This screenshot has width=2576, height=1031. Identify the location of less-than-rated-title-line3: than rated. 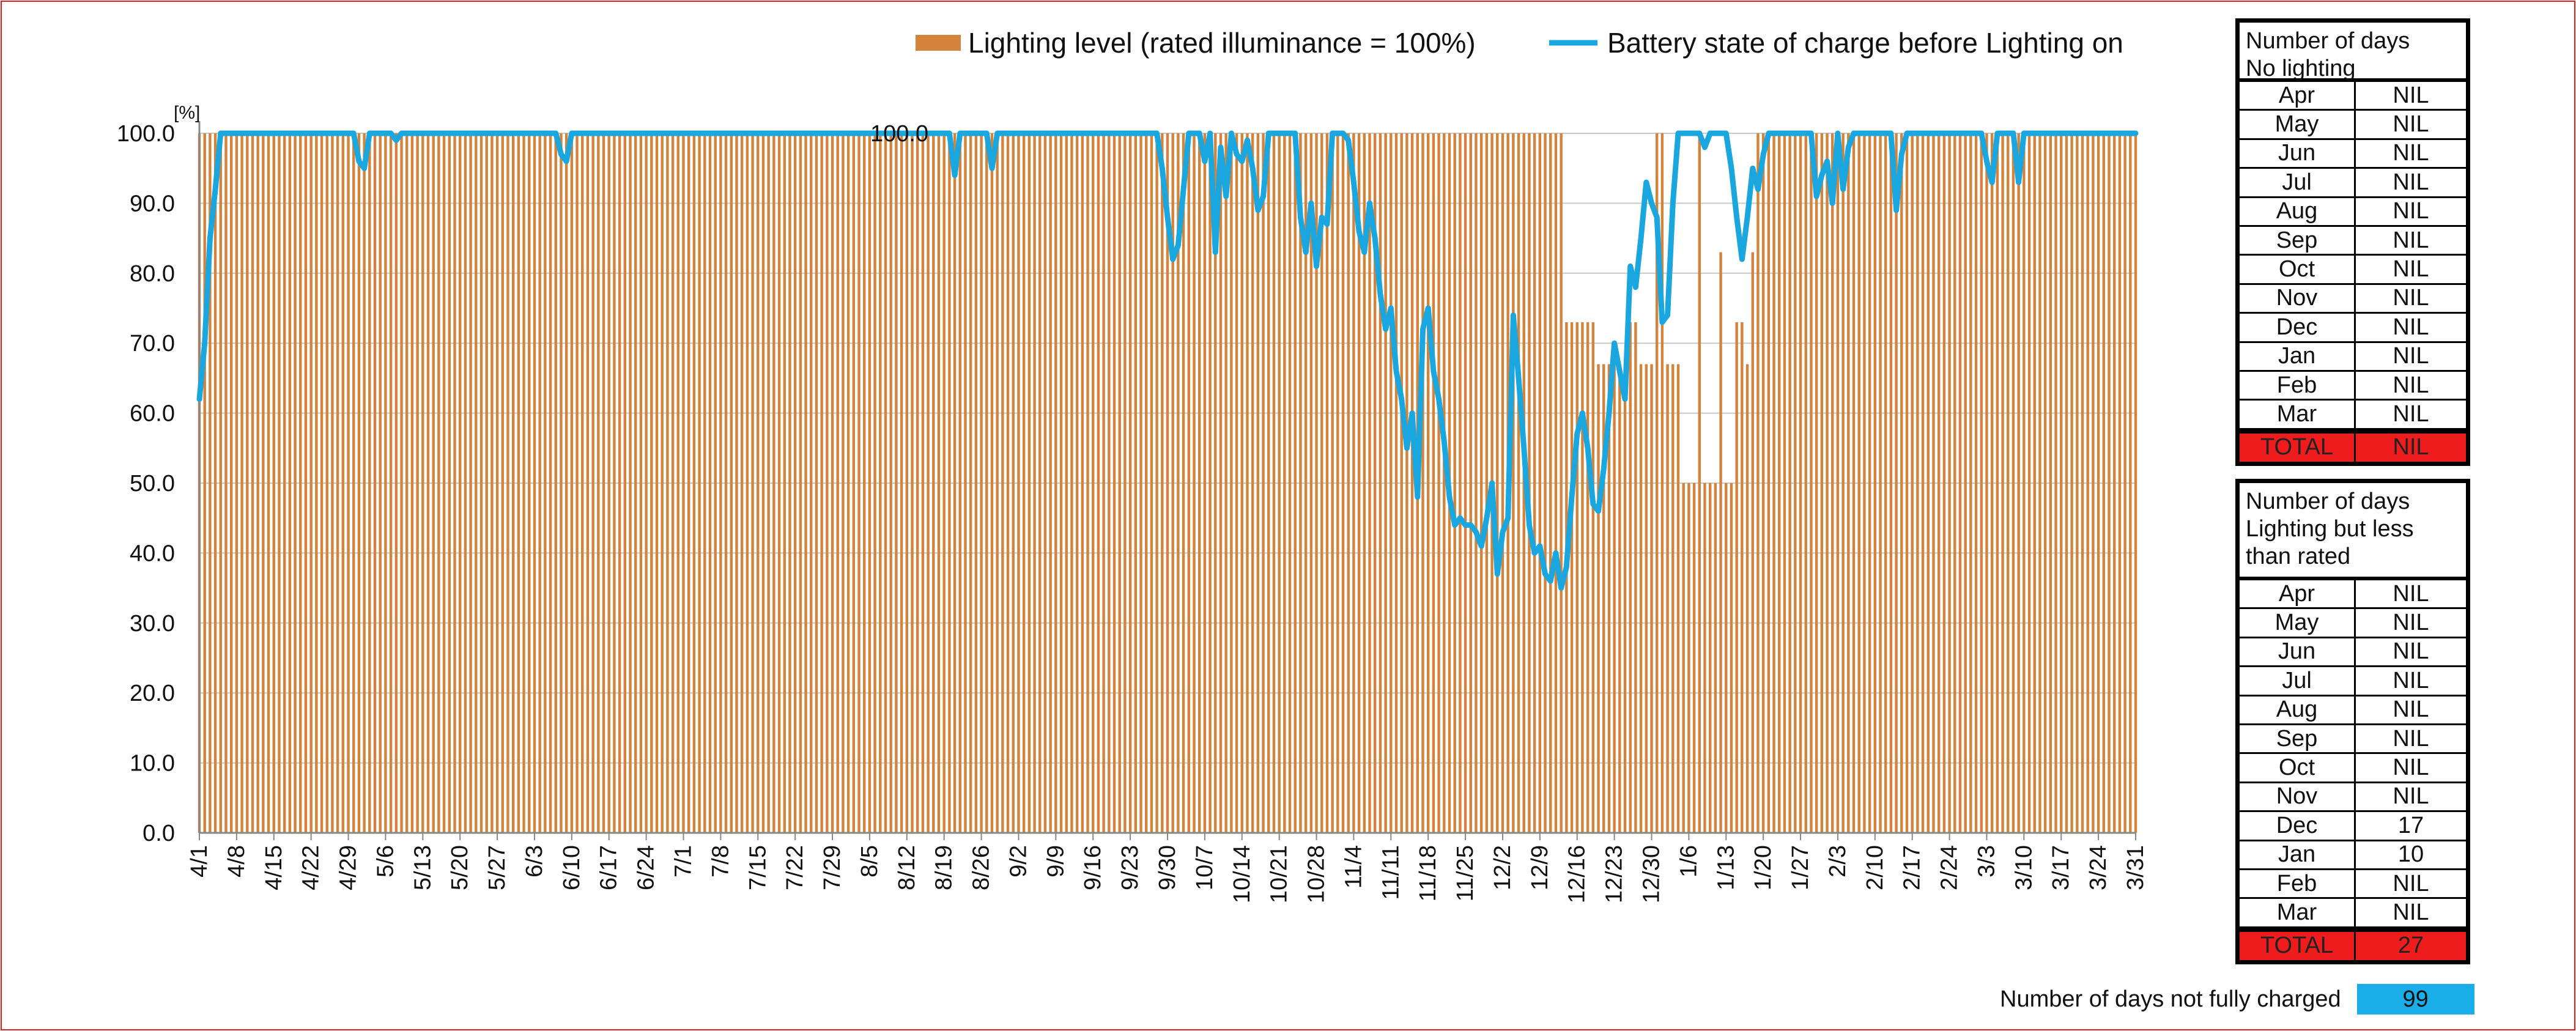
(2298, 556).